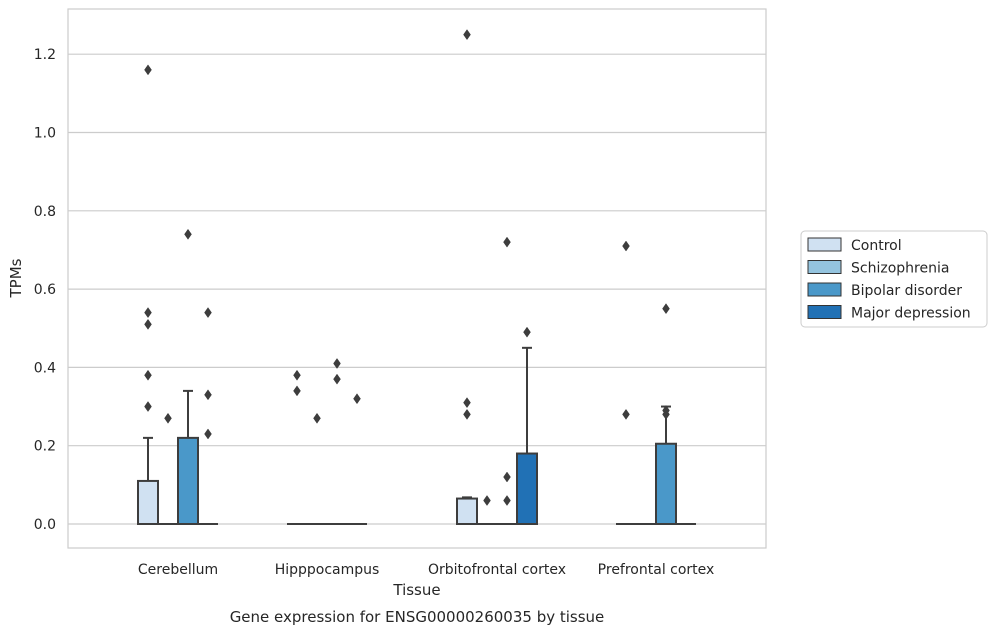  I want to click on legend-label: Control, so click(876, 246).